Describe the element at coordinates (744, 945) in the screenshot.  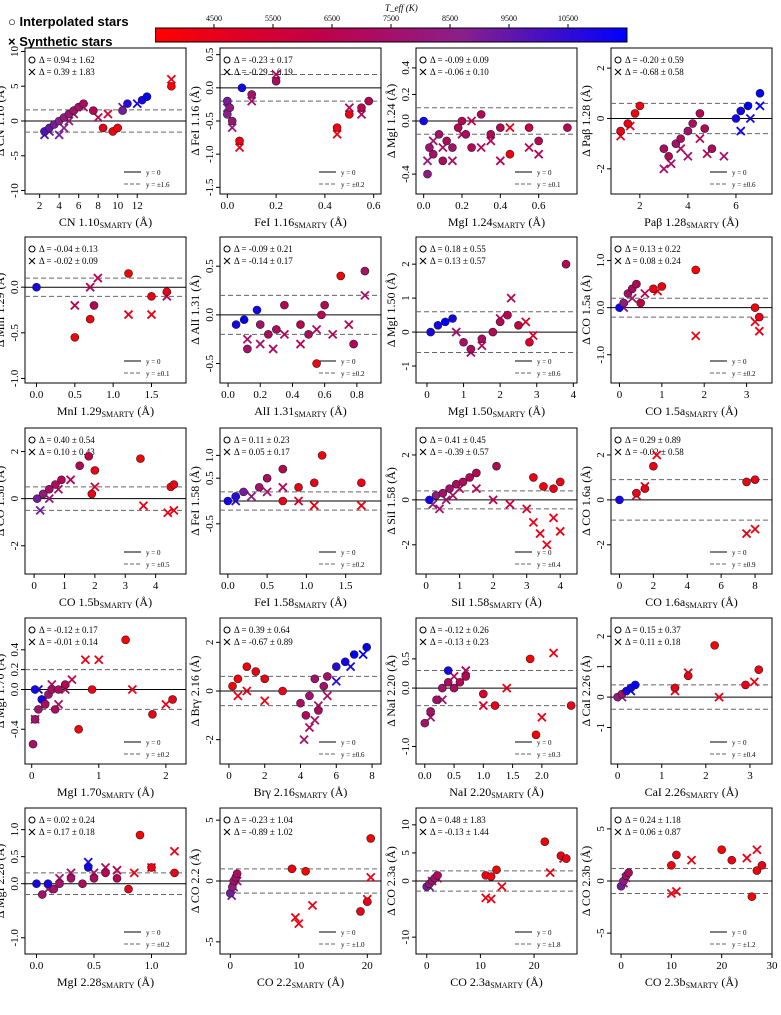
I see `fit-legend-dashed-label: y = ±1.2` at that location.